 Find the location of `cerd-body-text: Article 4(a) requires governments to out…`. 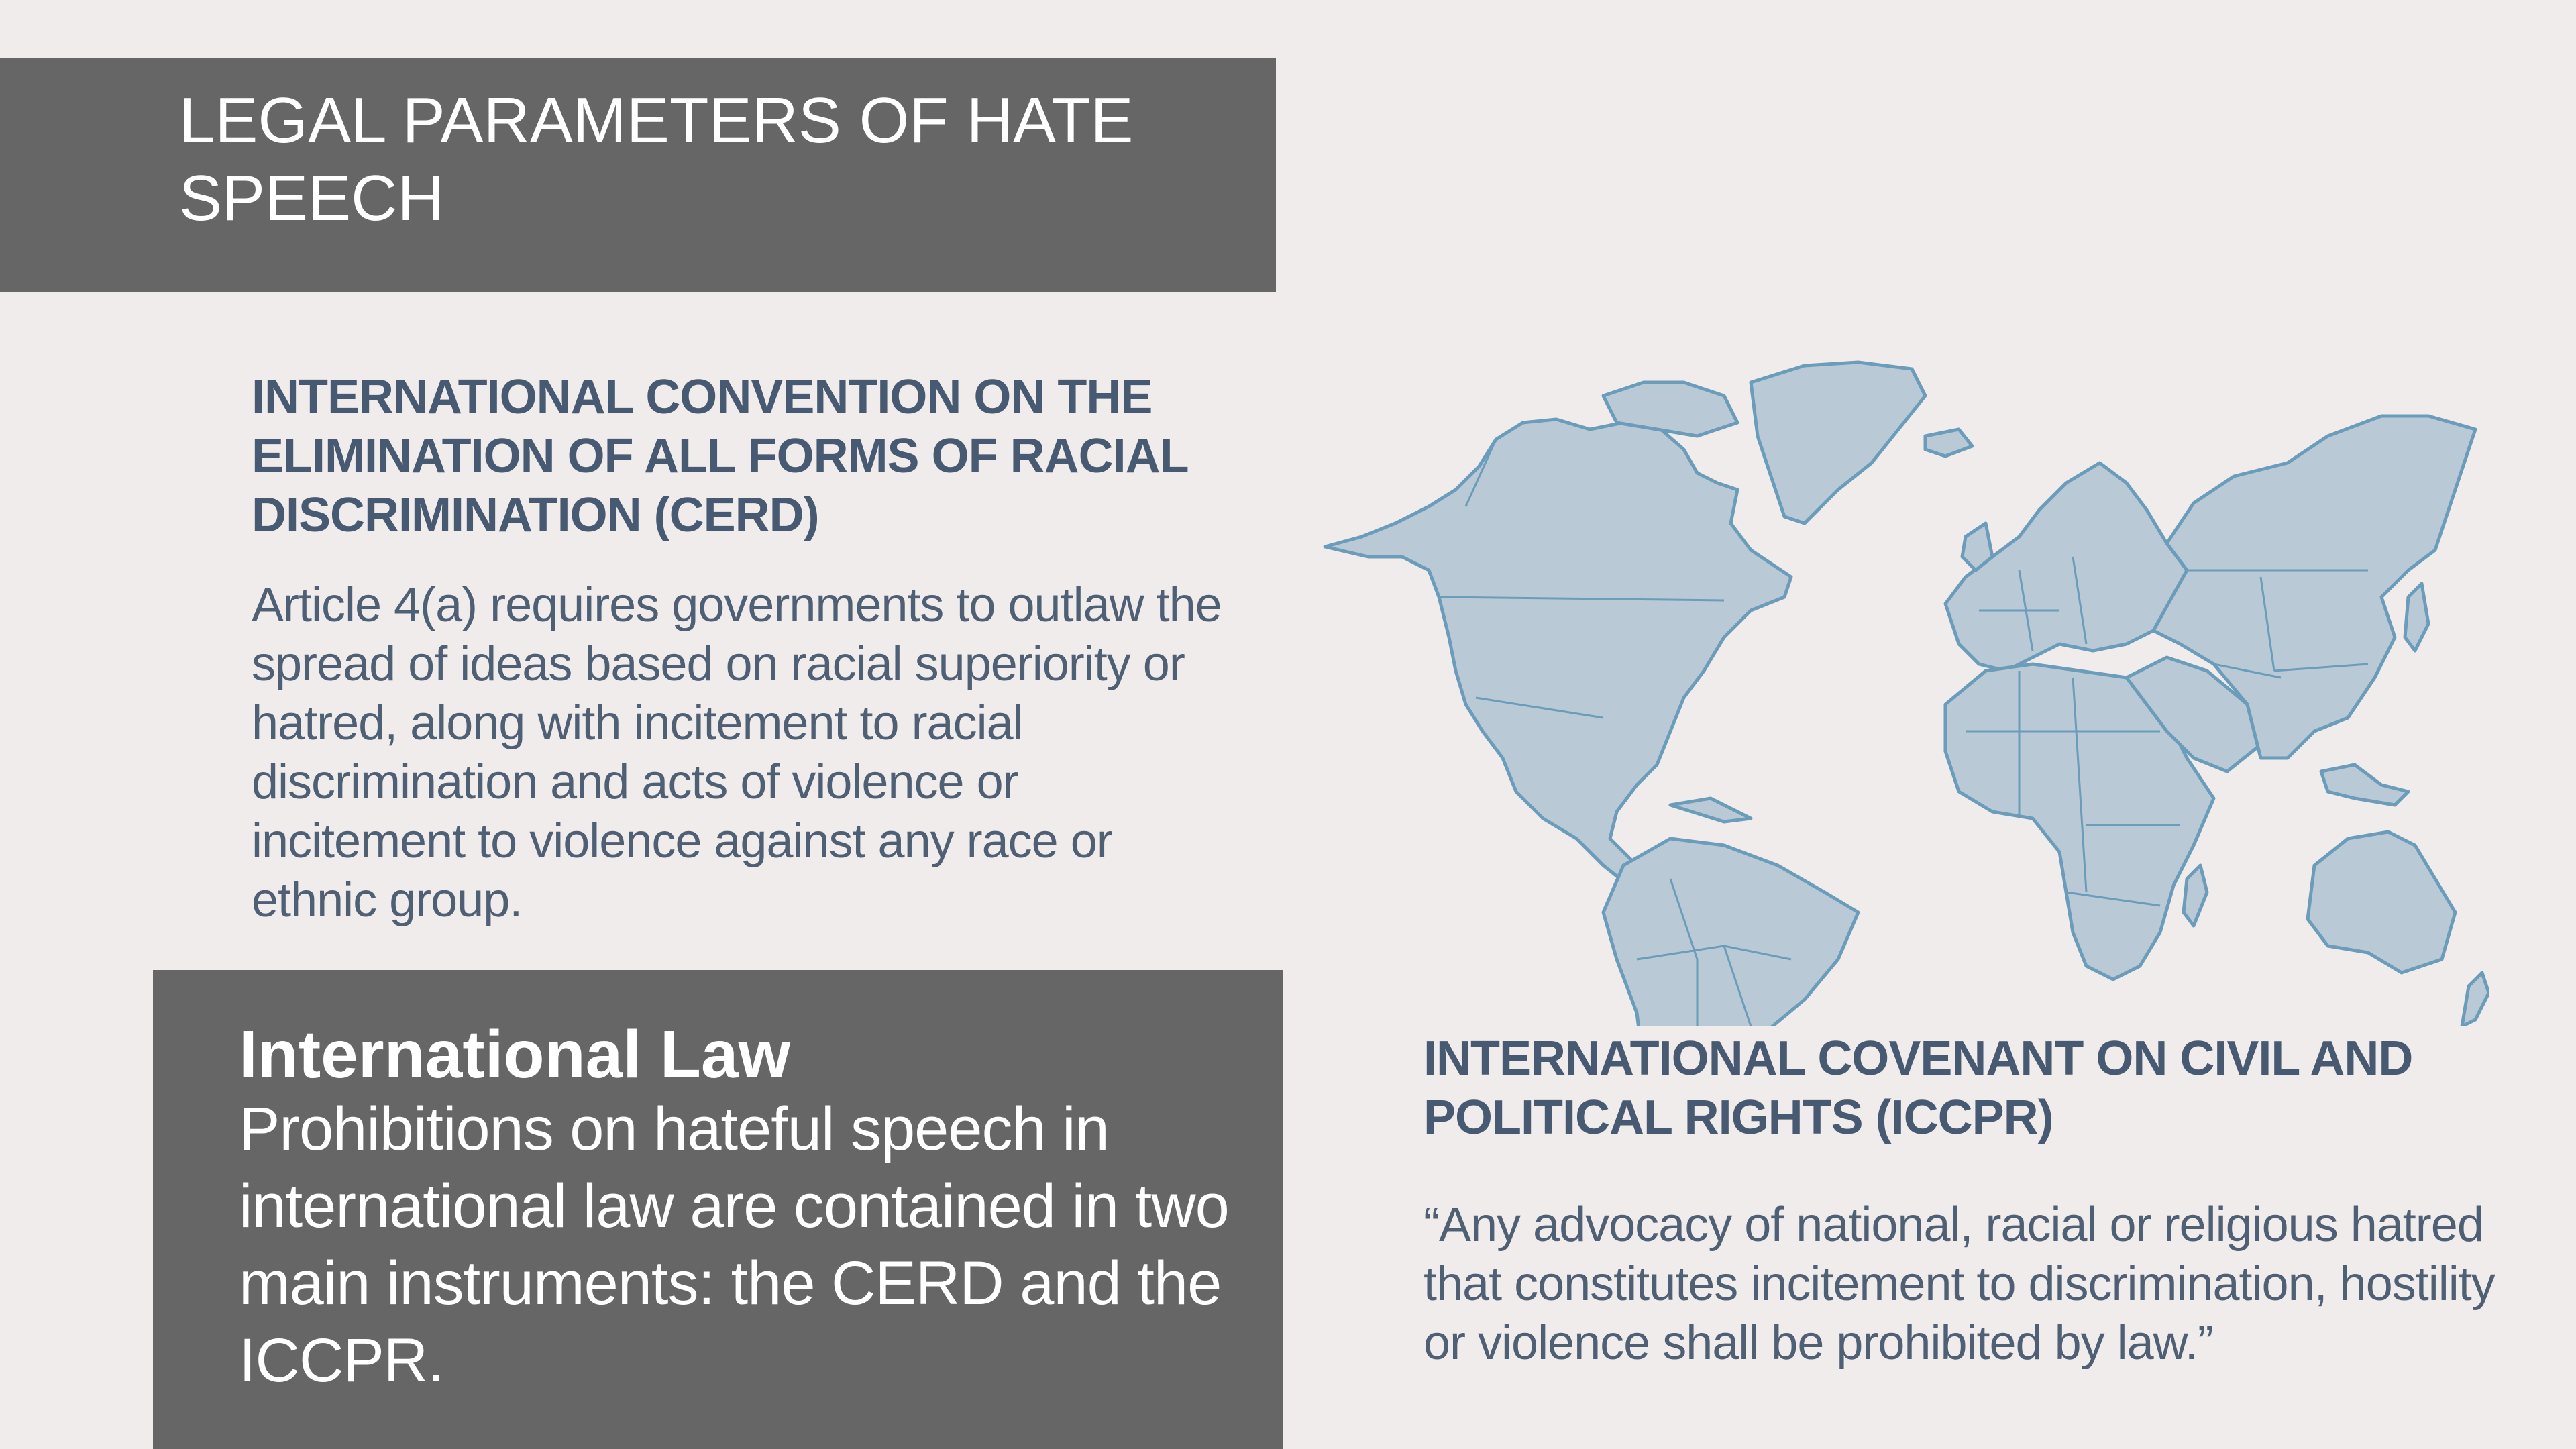

cerd-body-text: Article 4(a) requires governments to out… is located at coordinates (737, 752).